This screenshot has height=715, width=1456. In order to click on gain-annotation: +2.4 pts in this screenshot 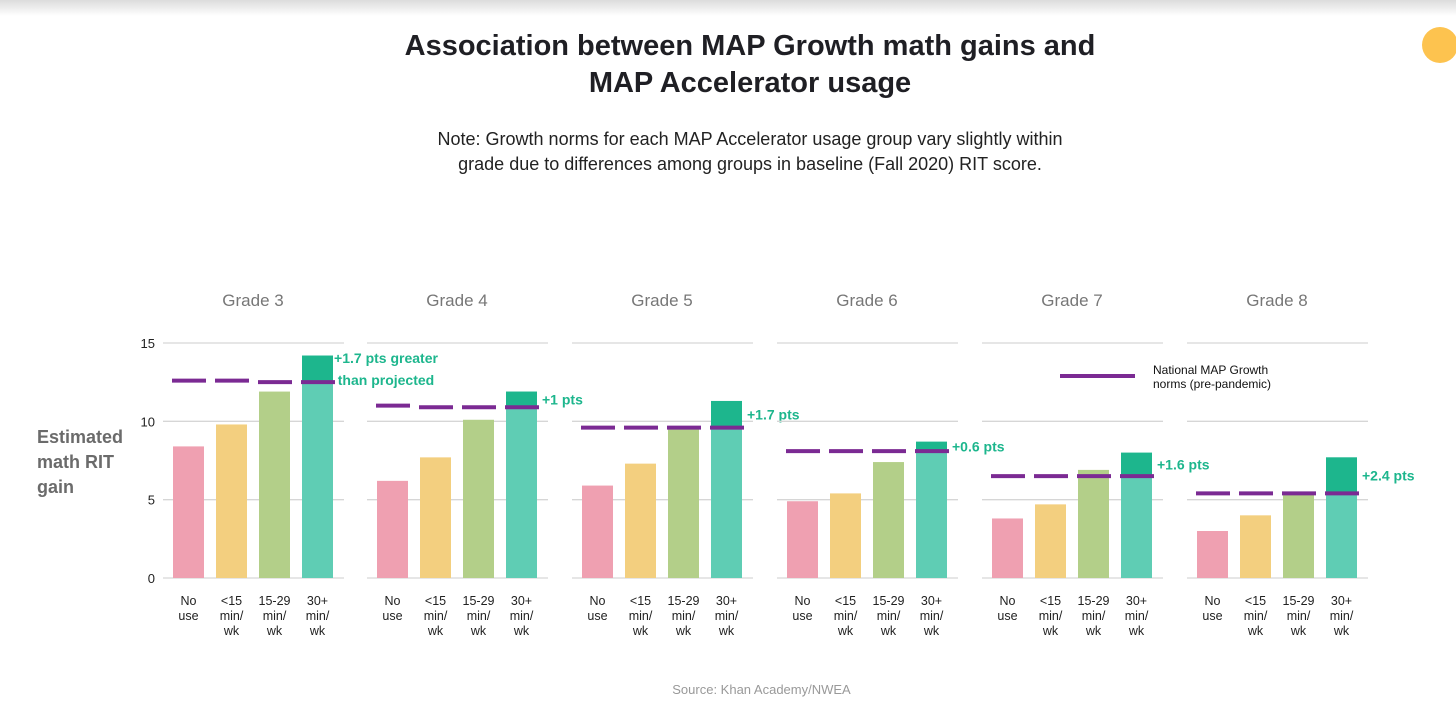, I will do `click(1388, 475)`.